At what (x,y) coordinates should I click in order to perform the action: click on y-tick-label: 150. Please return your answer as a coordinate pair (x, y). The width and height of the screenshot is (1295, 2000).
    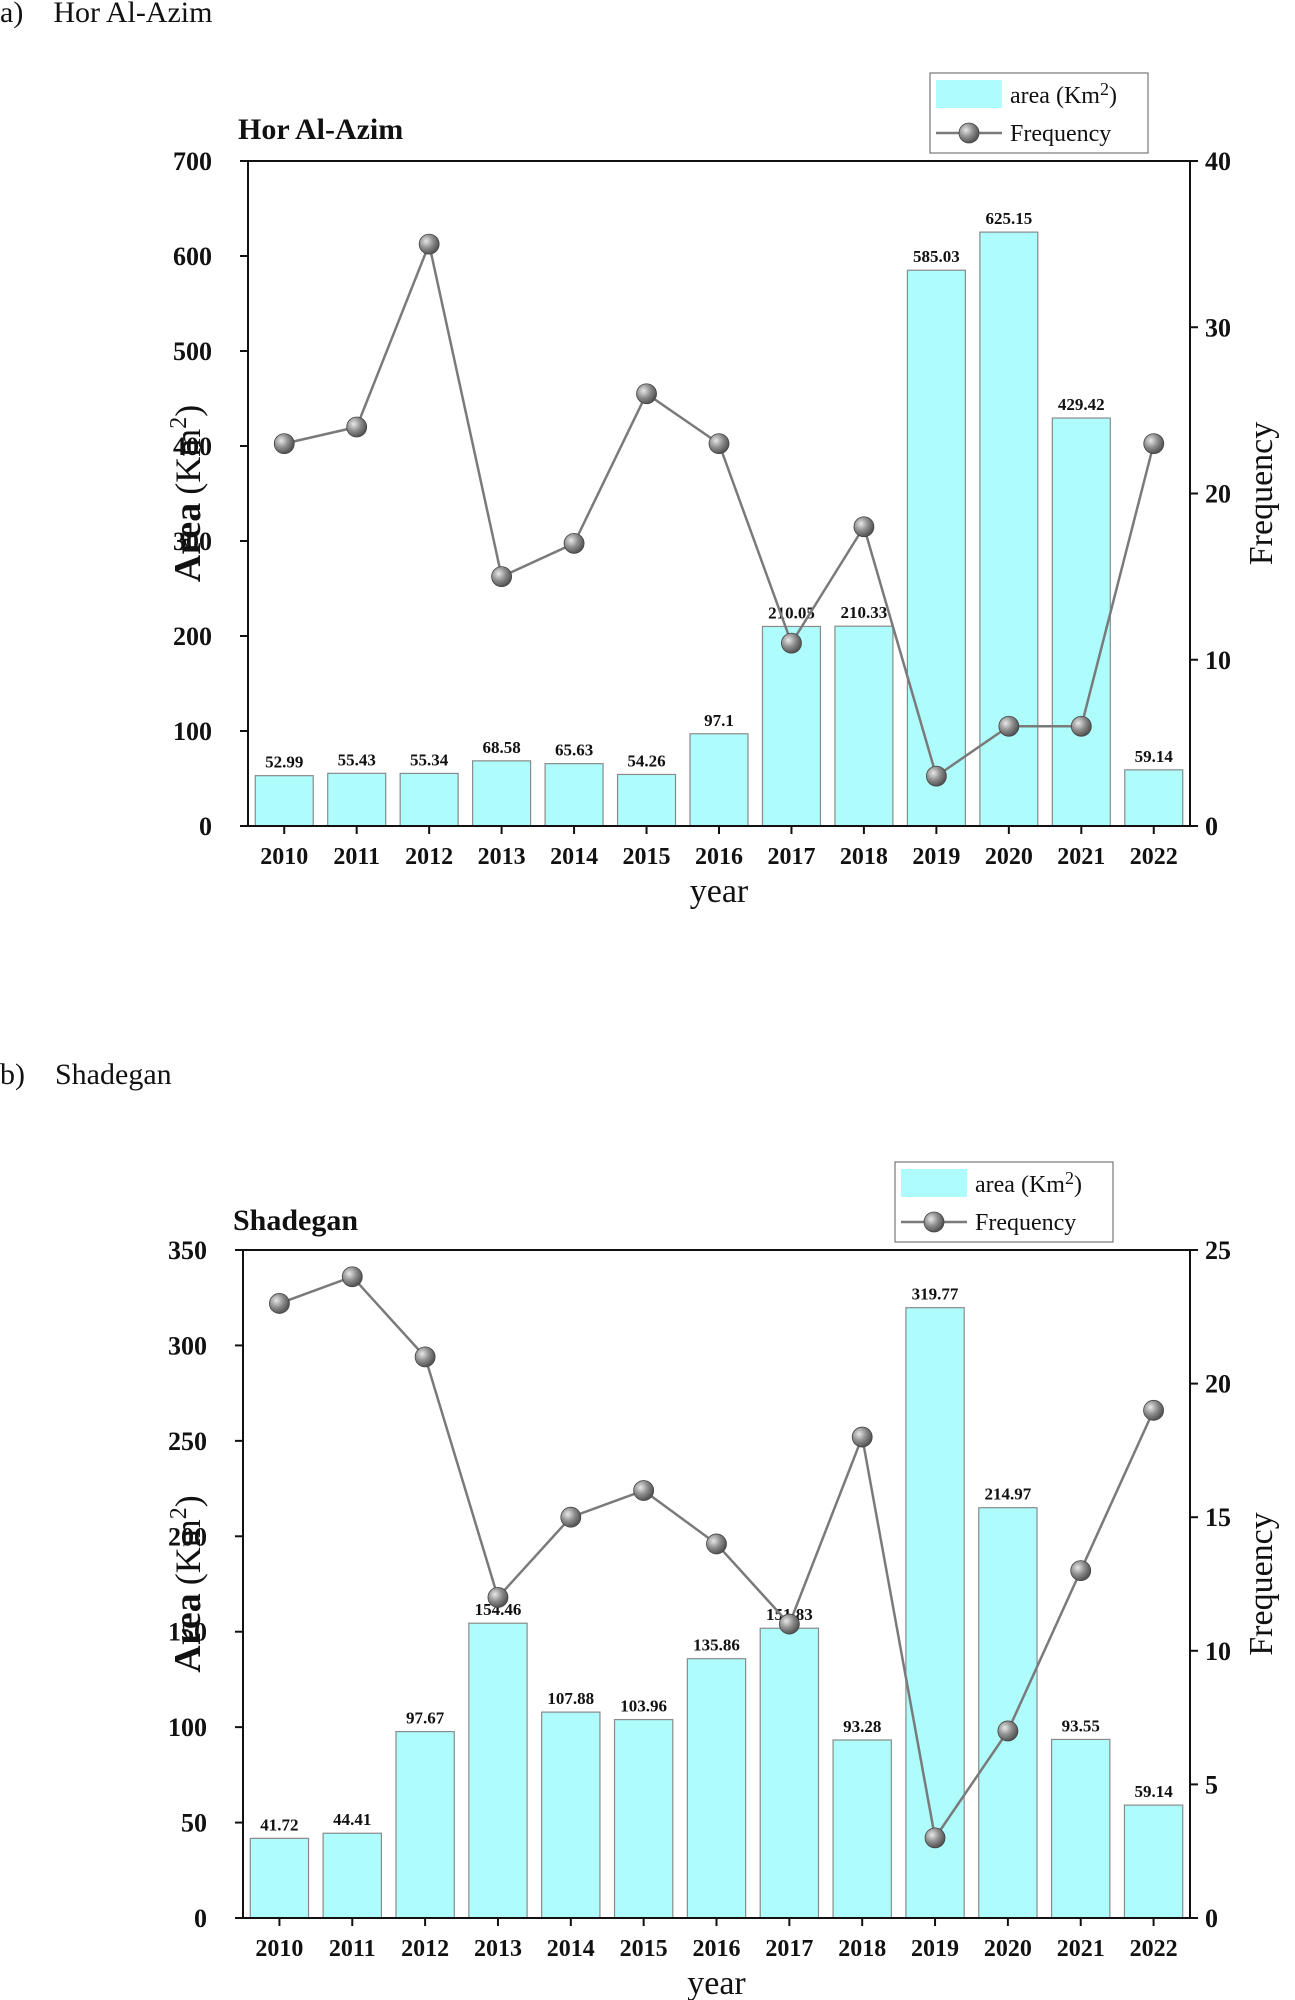
    Looking at the image, I should click on (187, 1632).